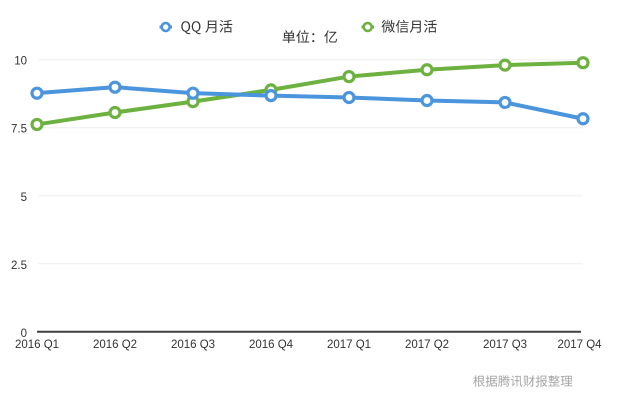 The width and height of the screenshot is (618, 400). Describe the element at coordinates (579, 345) in the screenshot. I see `svg-text: 2017 Q4` at that location.